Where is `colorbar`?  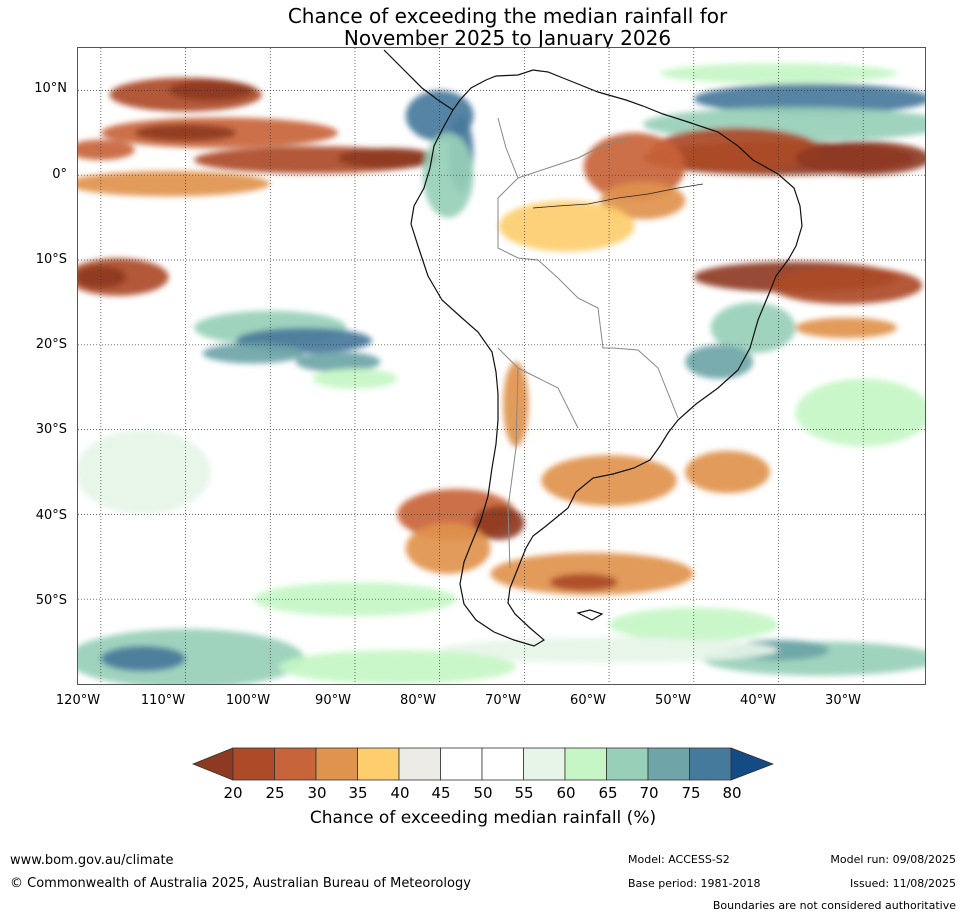 colorbar is located at coordinates (483, 765).